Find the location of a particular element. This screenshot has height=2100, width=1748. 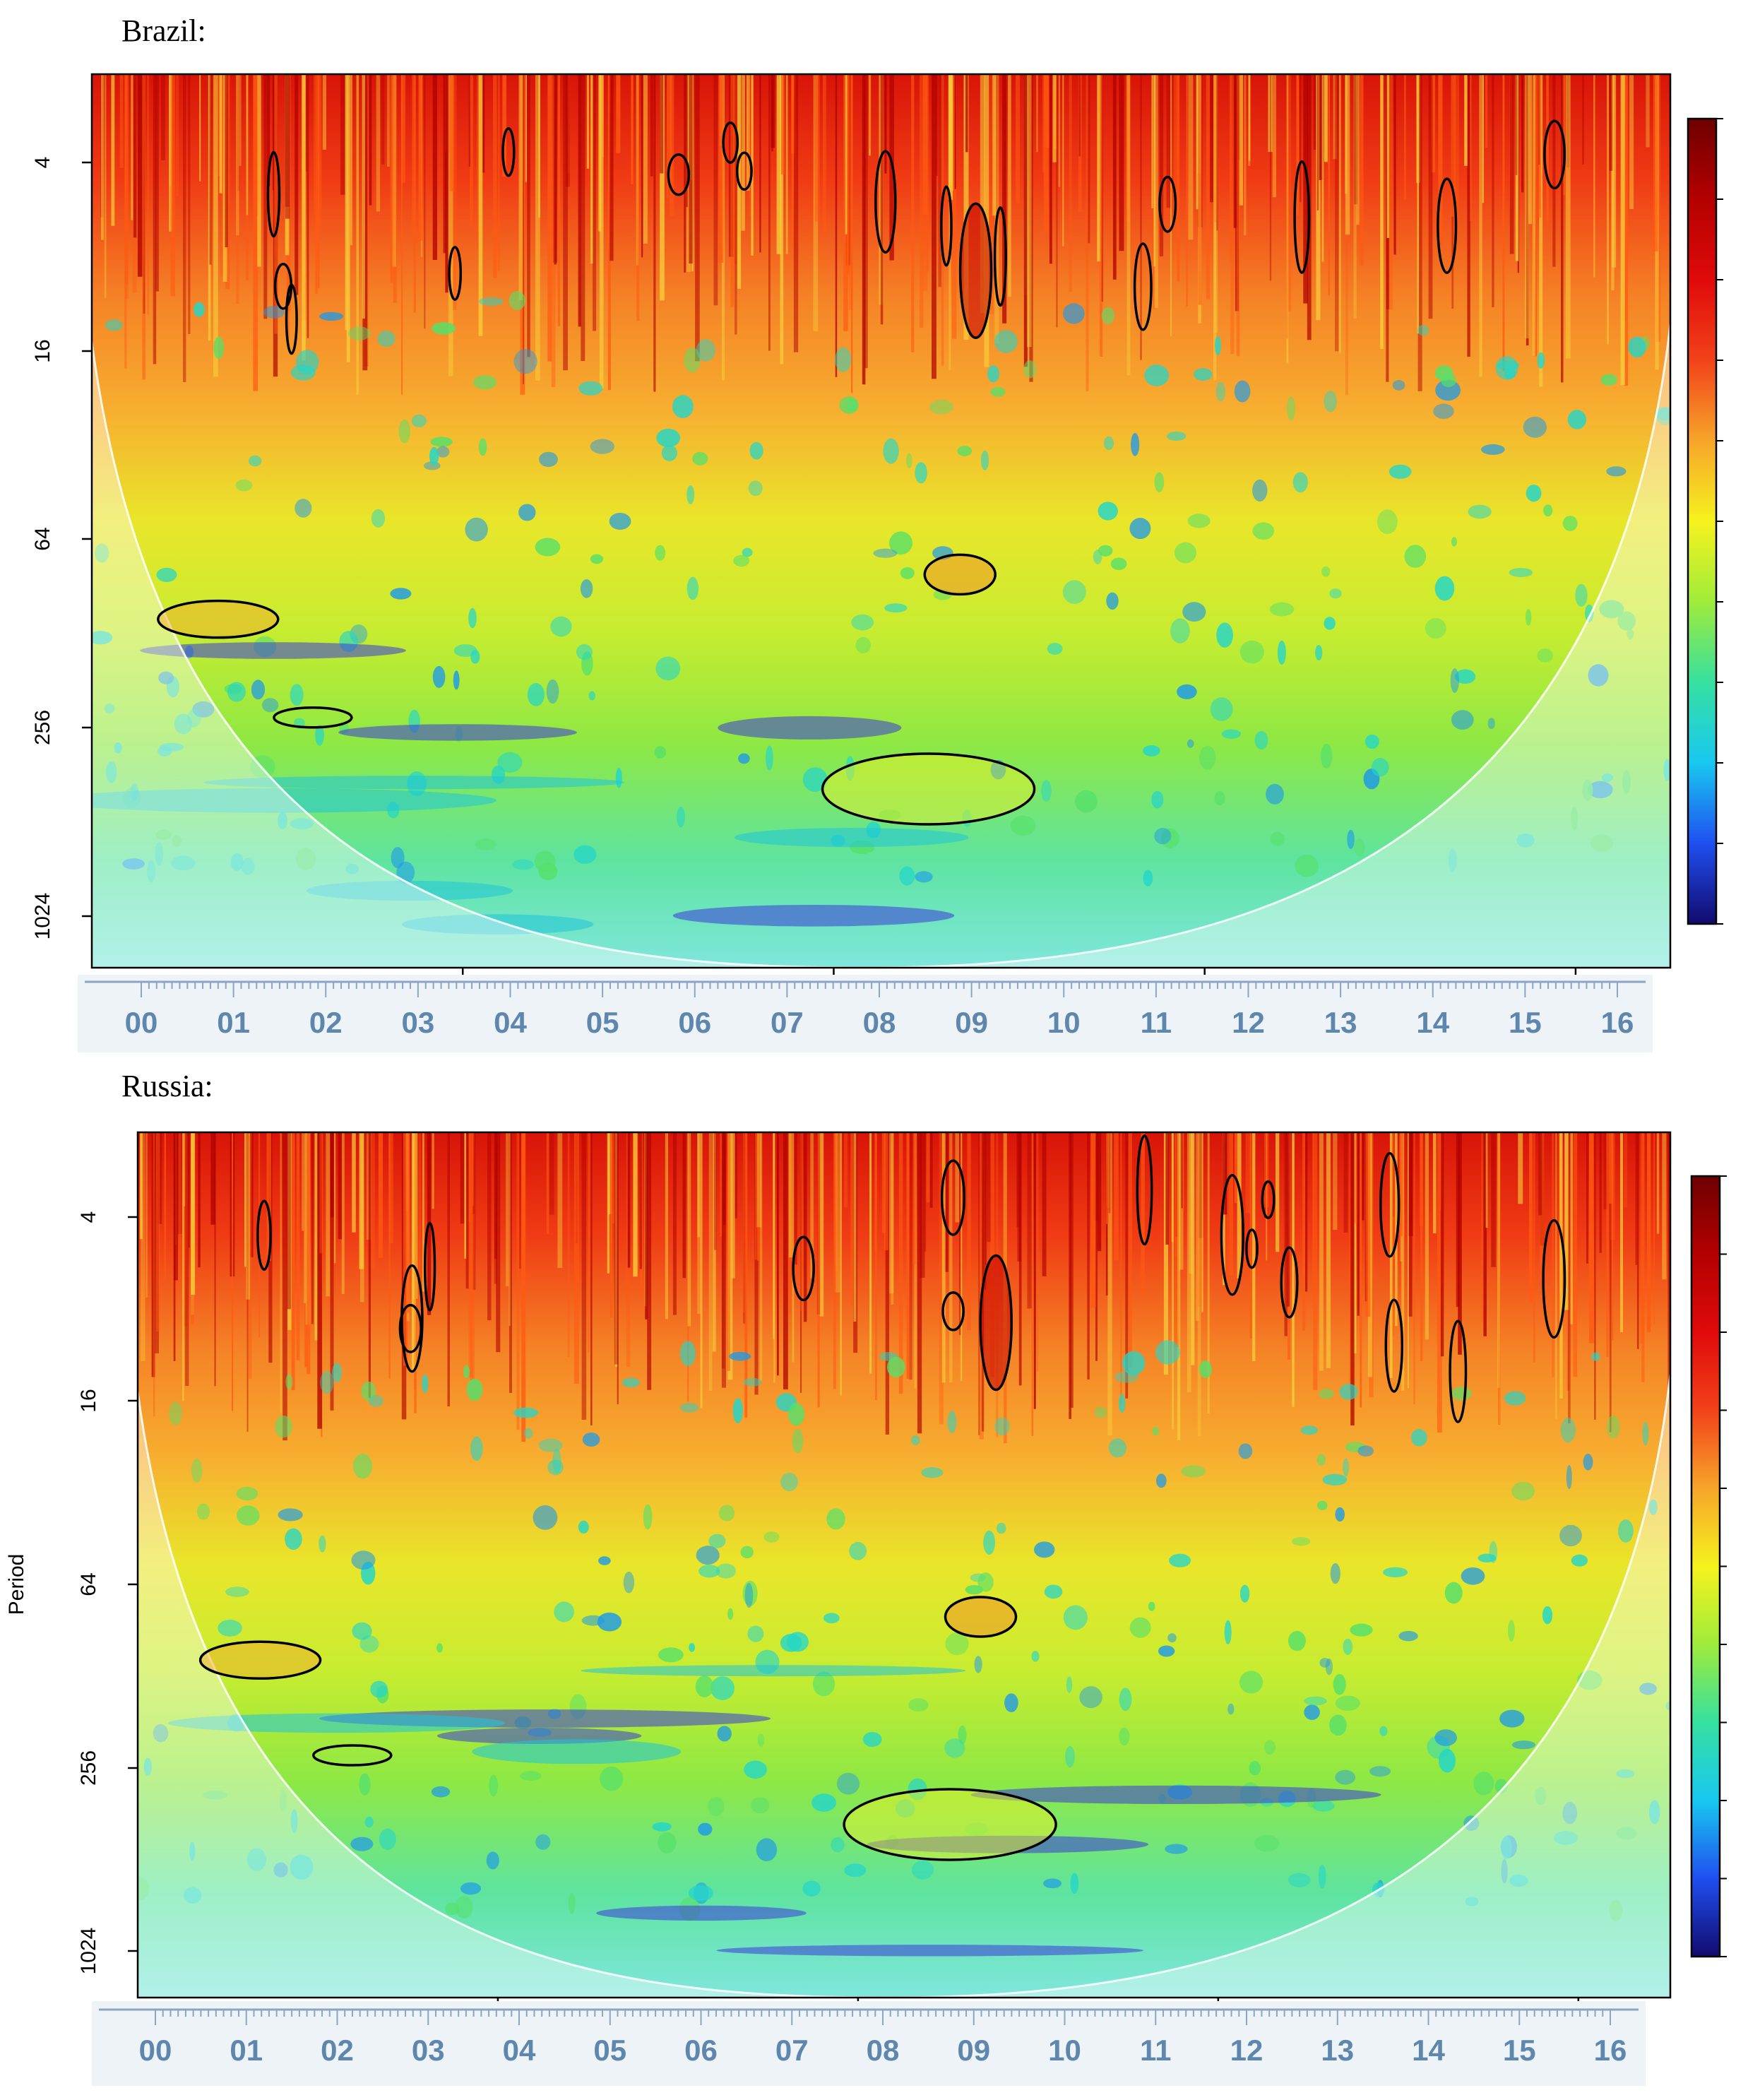

x-tick-label: 15 is located at coordinates (1525, 1022).